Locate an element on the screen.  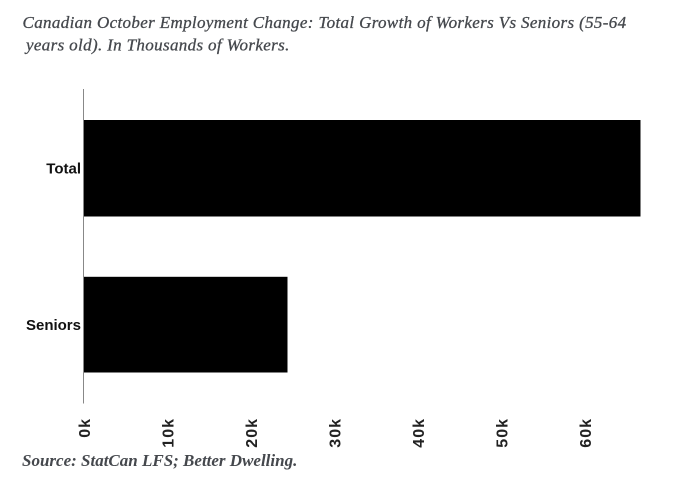
svg-text: 20k is located at coordinates (252, 433).